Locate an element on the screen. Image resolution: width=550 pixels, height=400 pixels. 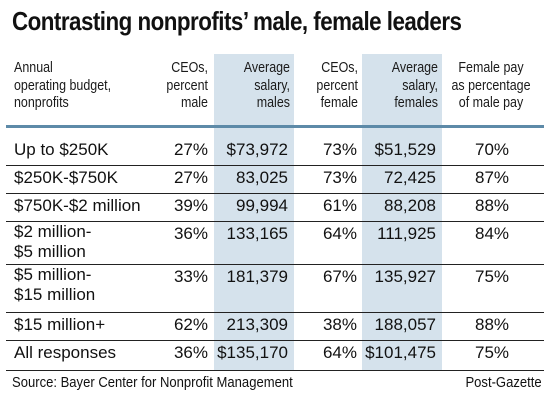
cell-budget: $15 million+ is located at coordinates (60, 324).